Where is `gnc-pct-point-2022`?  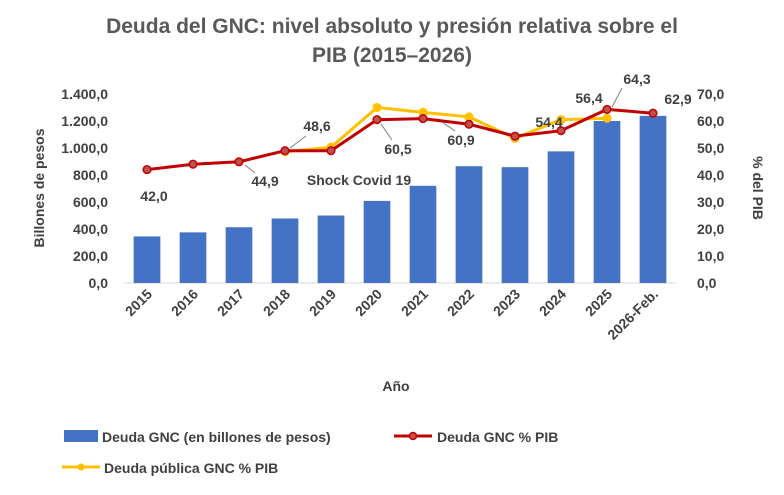 gnc-pct-point-2022 is located at coordinates (469, 124).